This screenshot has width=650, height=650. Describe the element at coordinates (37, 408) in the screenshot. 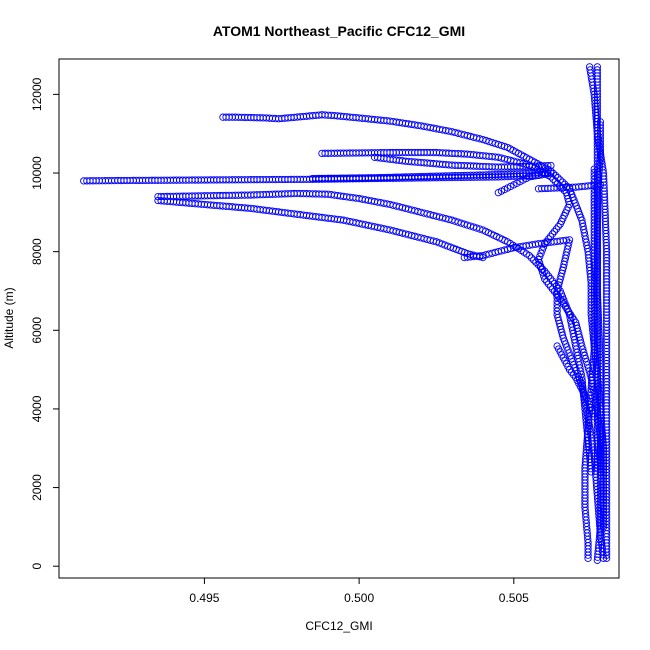

I see `y-tick-label: 4000` at that location.